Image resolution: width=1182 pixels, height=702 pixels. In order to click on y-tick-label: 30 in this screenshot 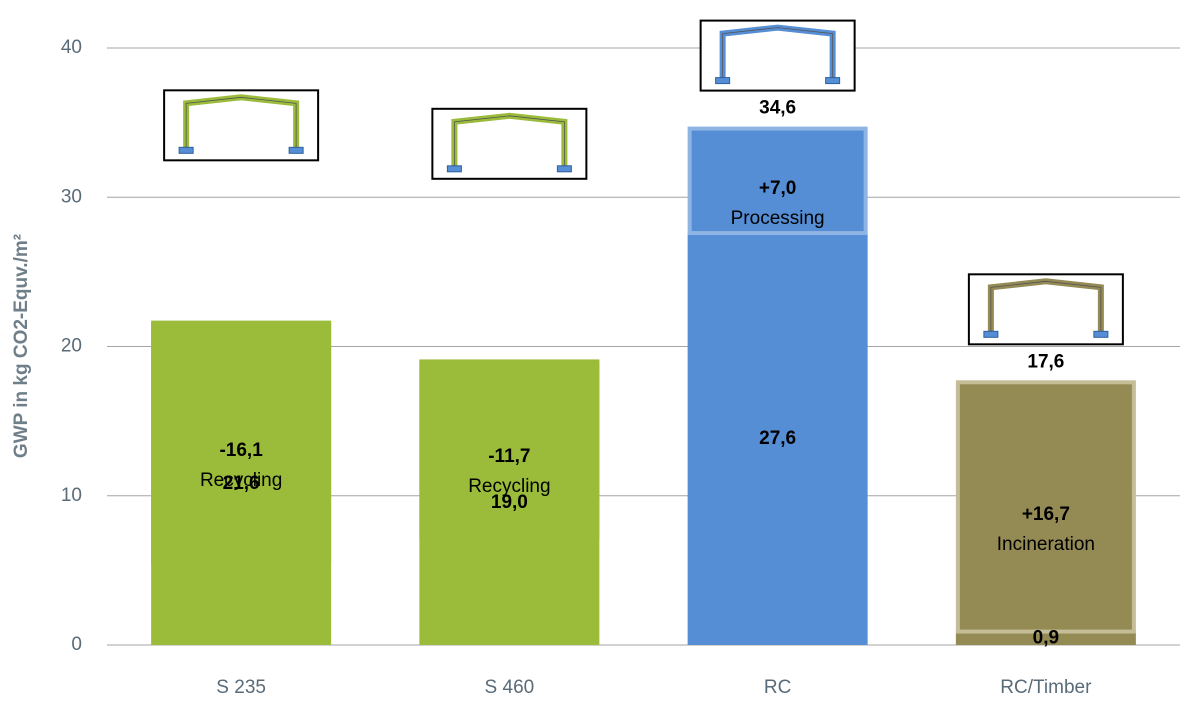, I will do `click(71, 196)`.